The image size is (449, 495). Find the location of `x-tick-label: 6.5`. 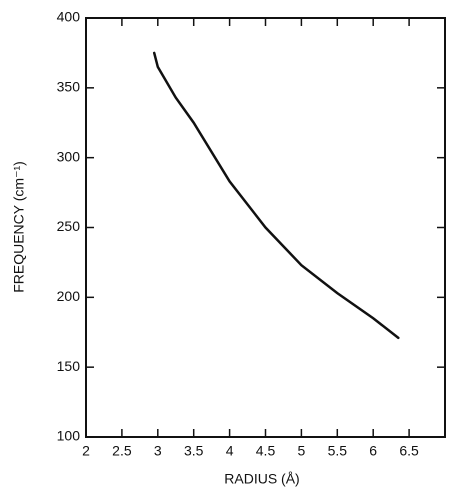

x-tick-label: 6.5 is located at coordinates (409, 451).